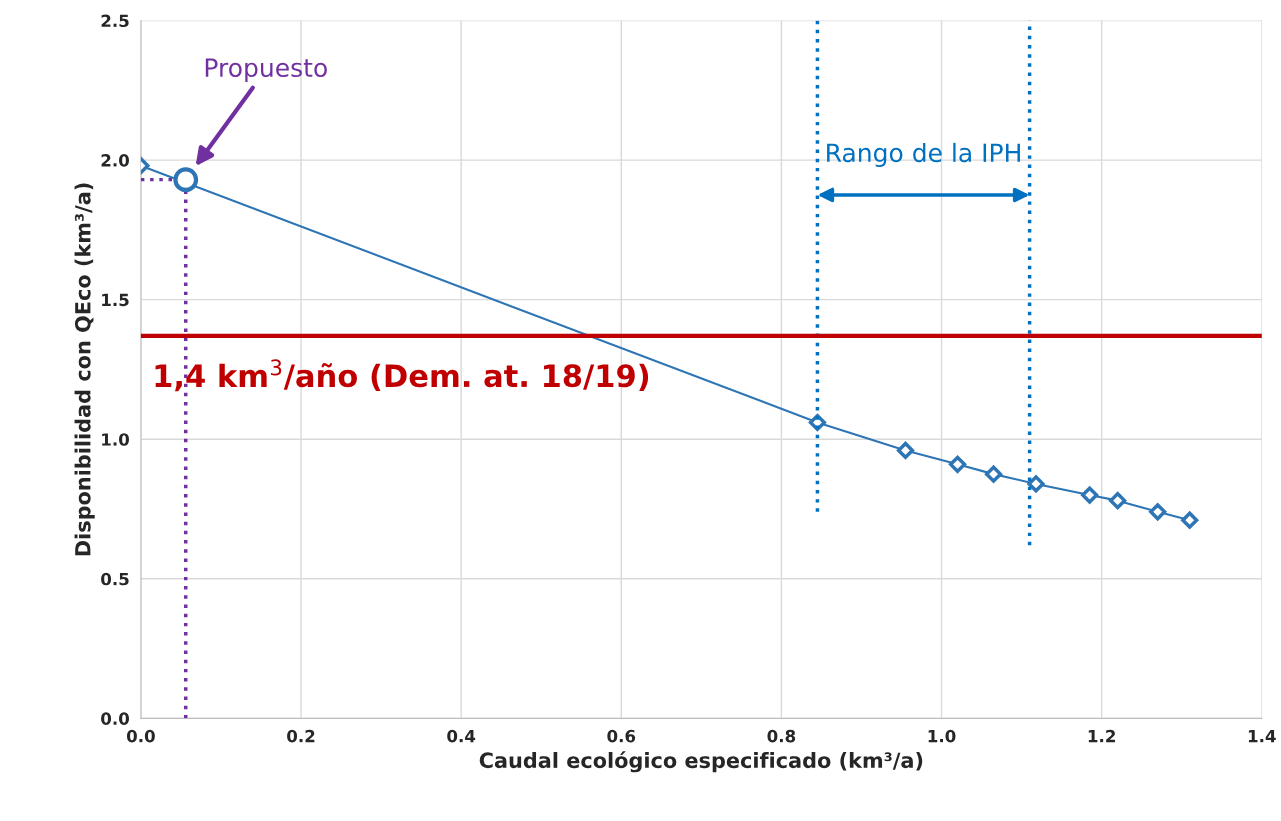 The image size is (1281, 821). Describe the element at coordinates (461, 736) in the screenshot. I see `x-tick-label: 0.4` at that location.